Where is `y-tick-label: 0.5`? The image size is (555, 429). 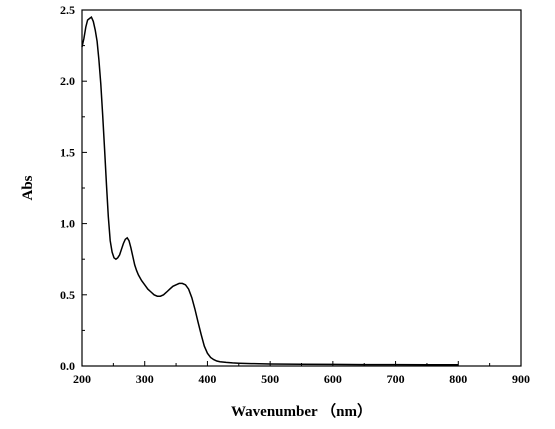
y-tick-label: 0.5 is located at coordinates (67, 295).